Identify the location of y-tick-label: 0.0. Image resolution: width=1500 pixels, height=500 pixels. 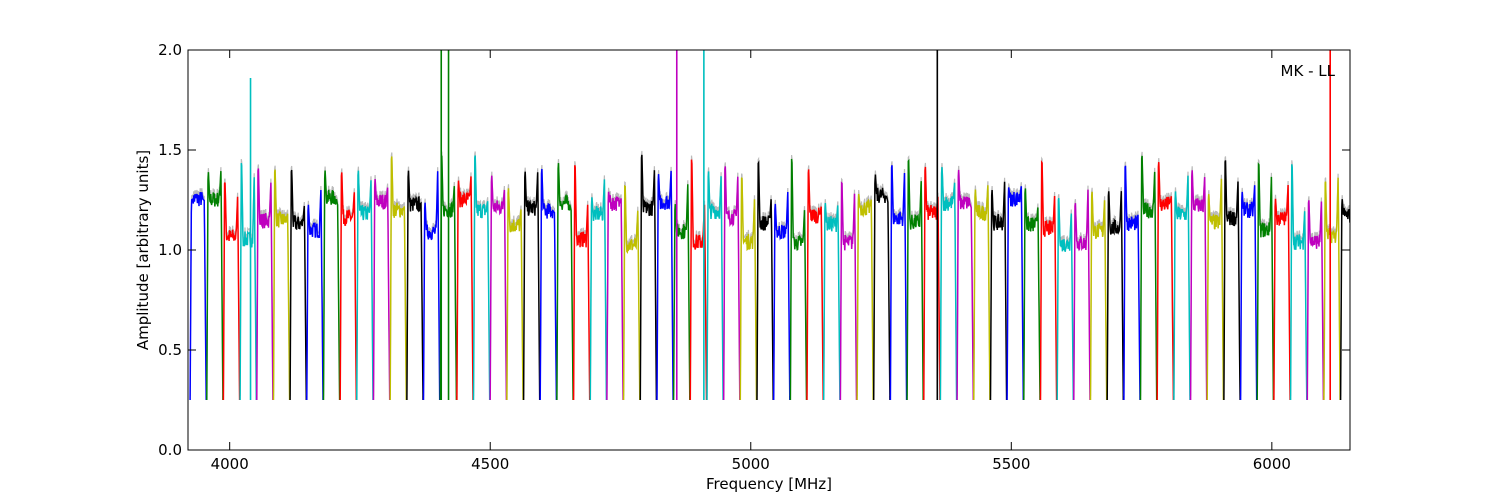
(170, 450).